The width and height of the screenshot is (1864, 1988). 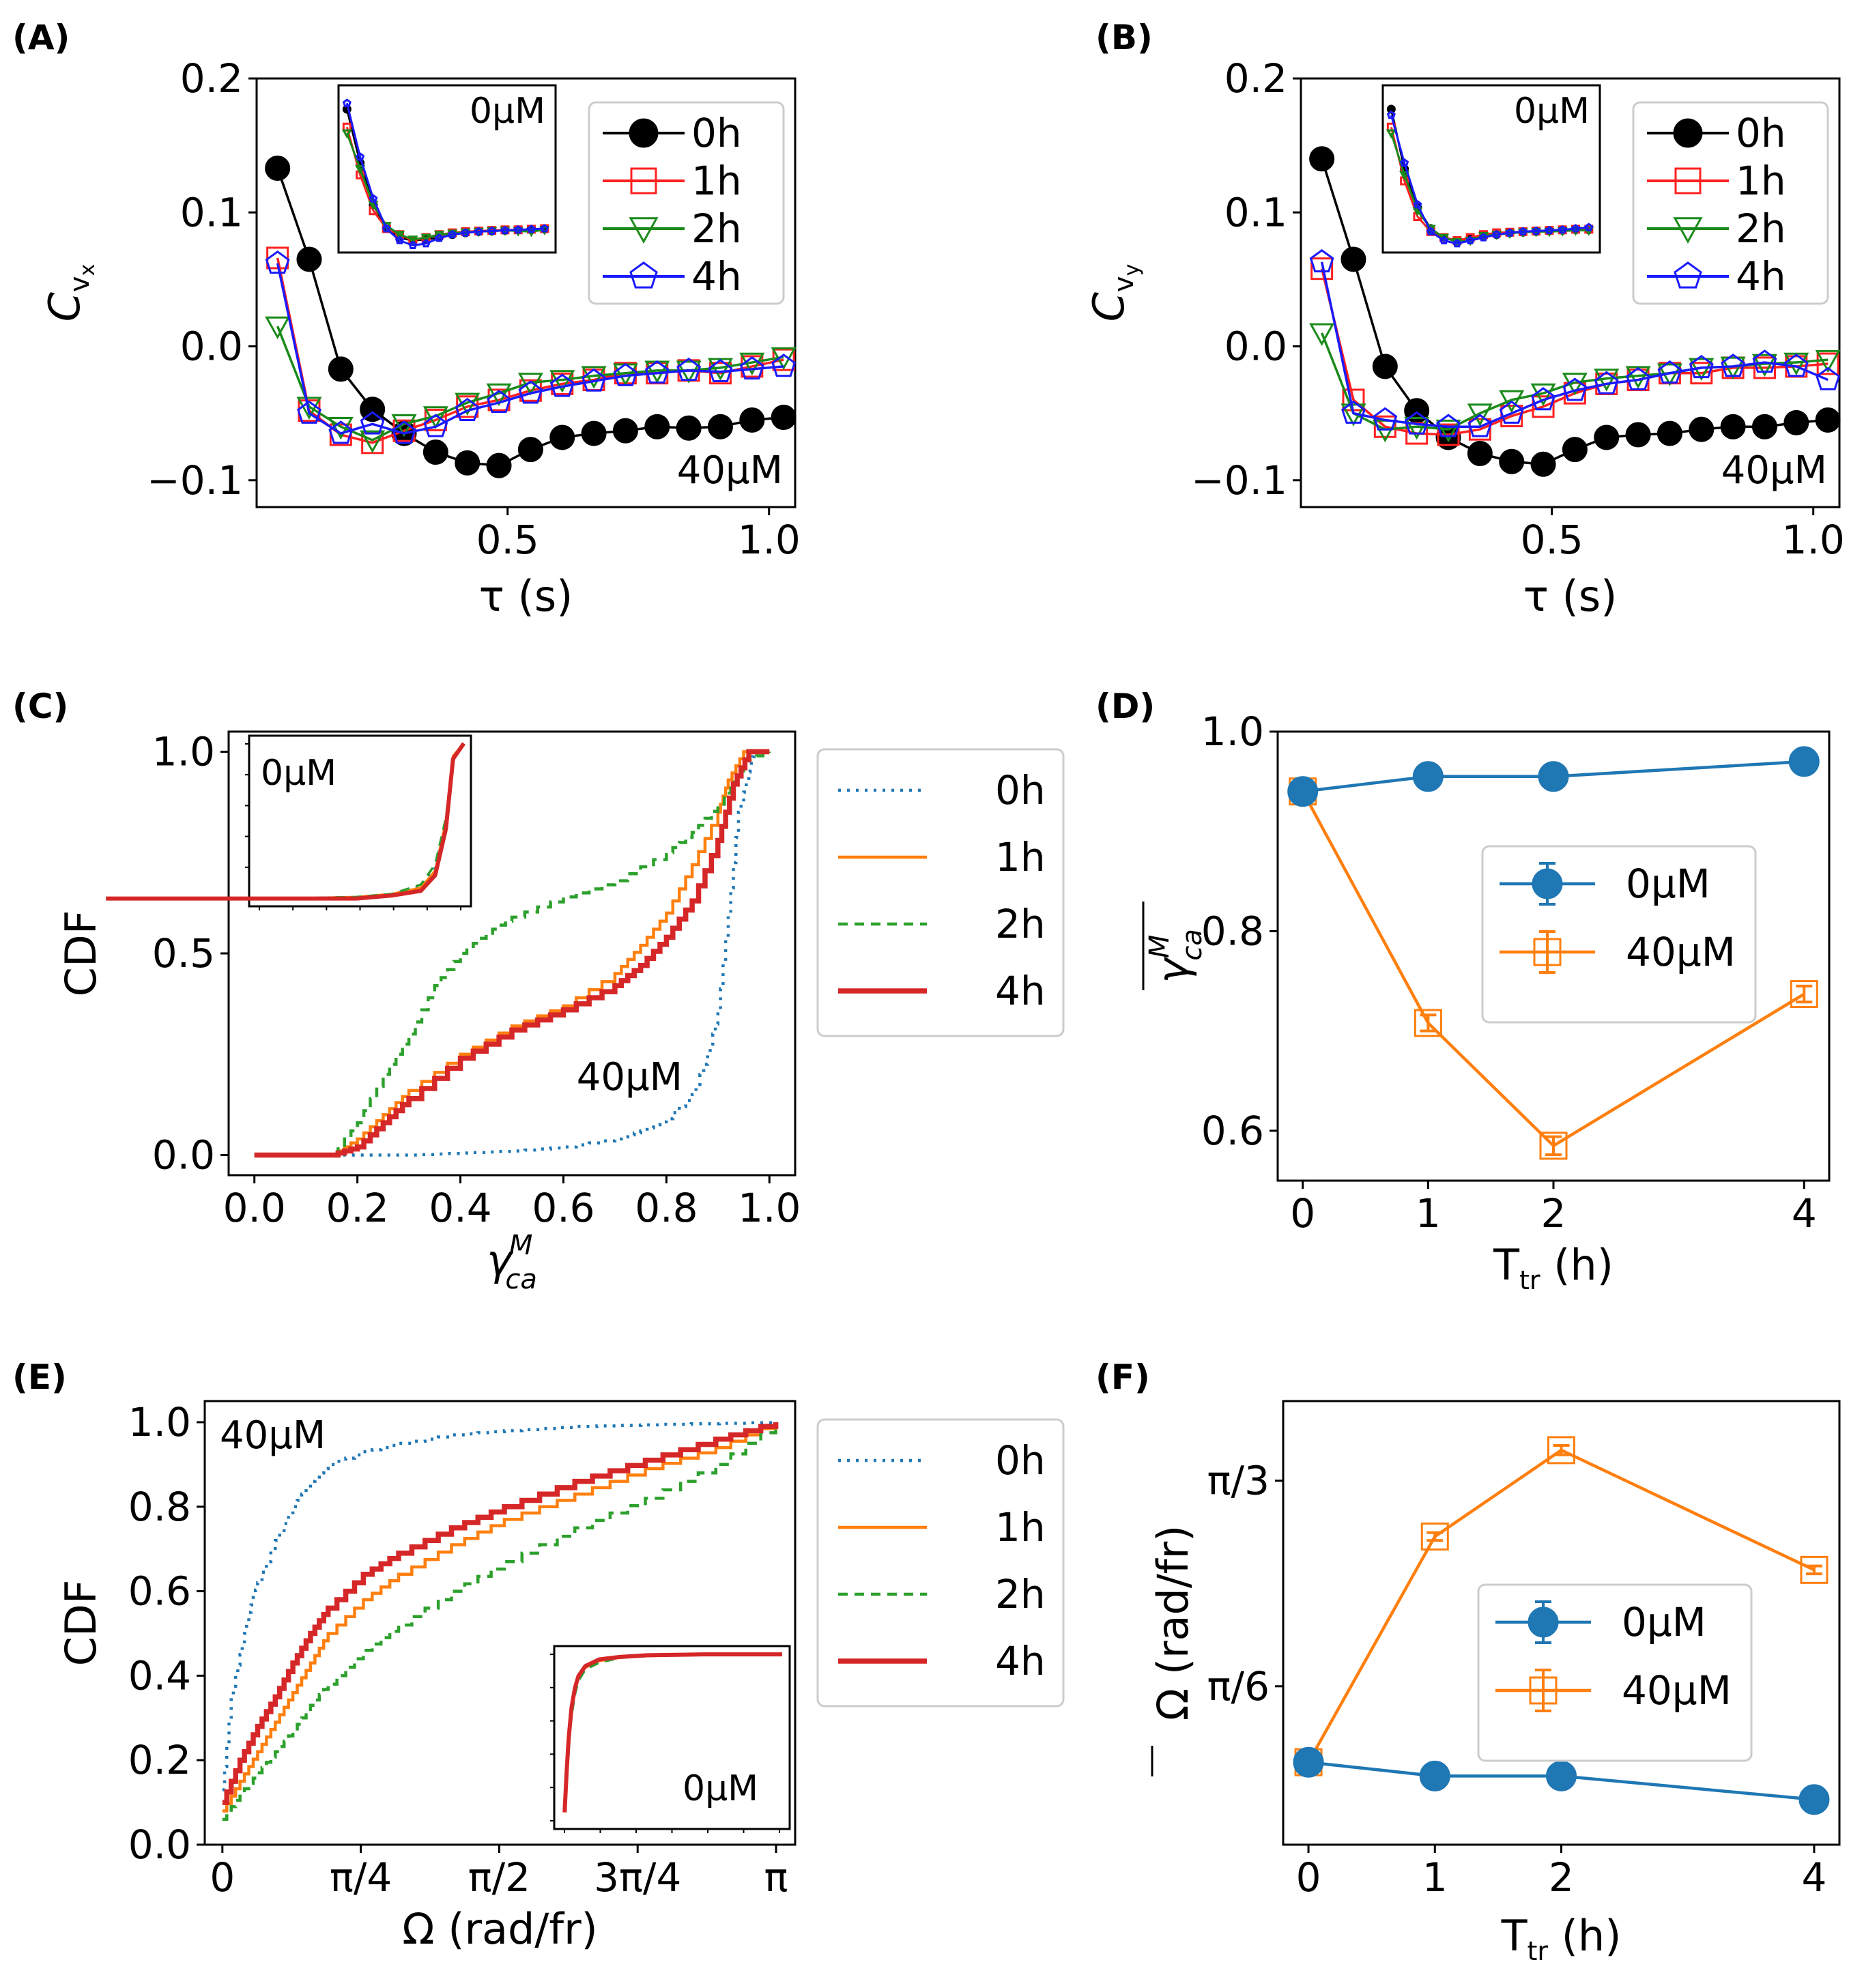 I want to click on panel-label-c: (C), so click(x=40, y=706).